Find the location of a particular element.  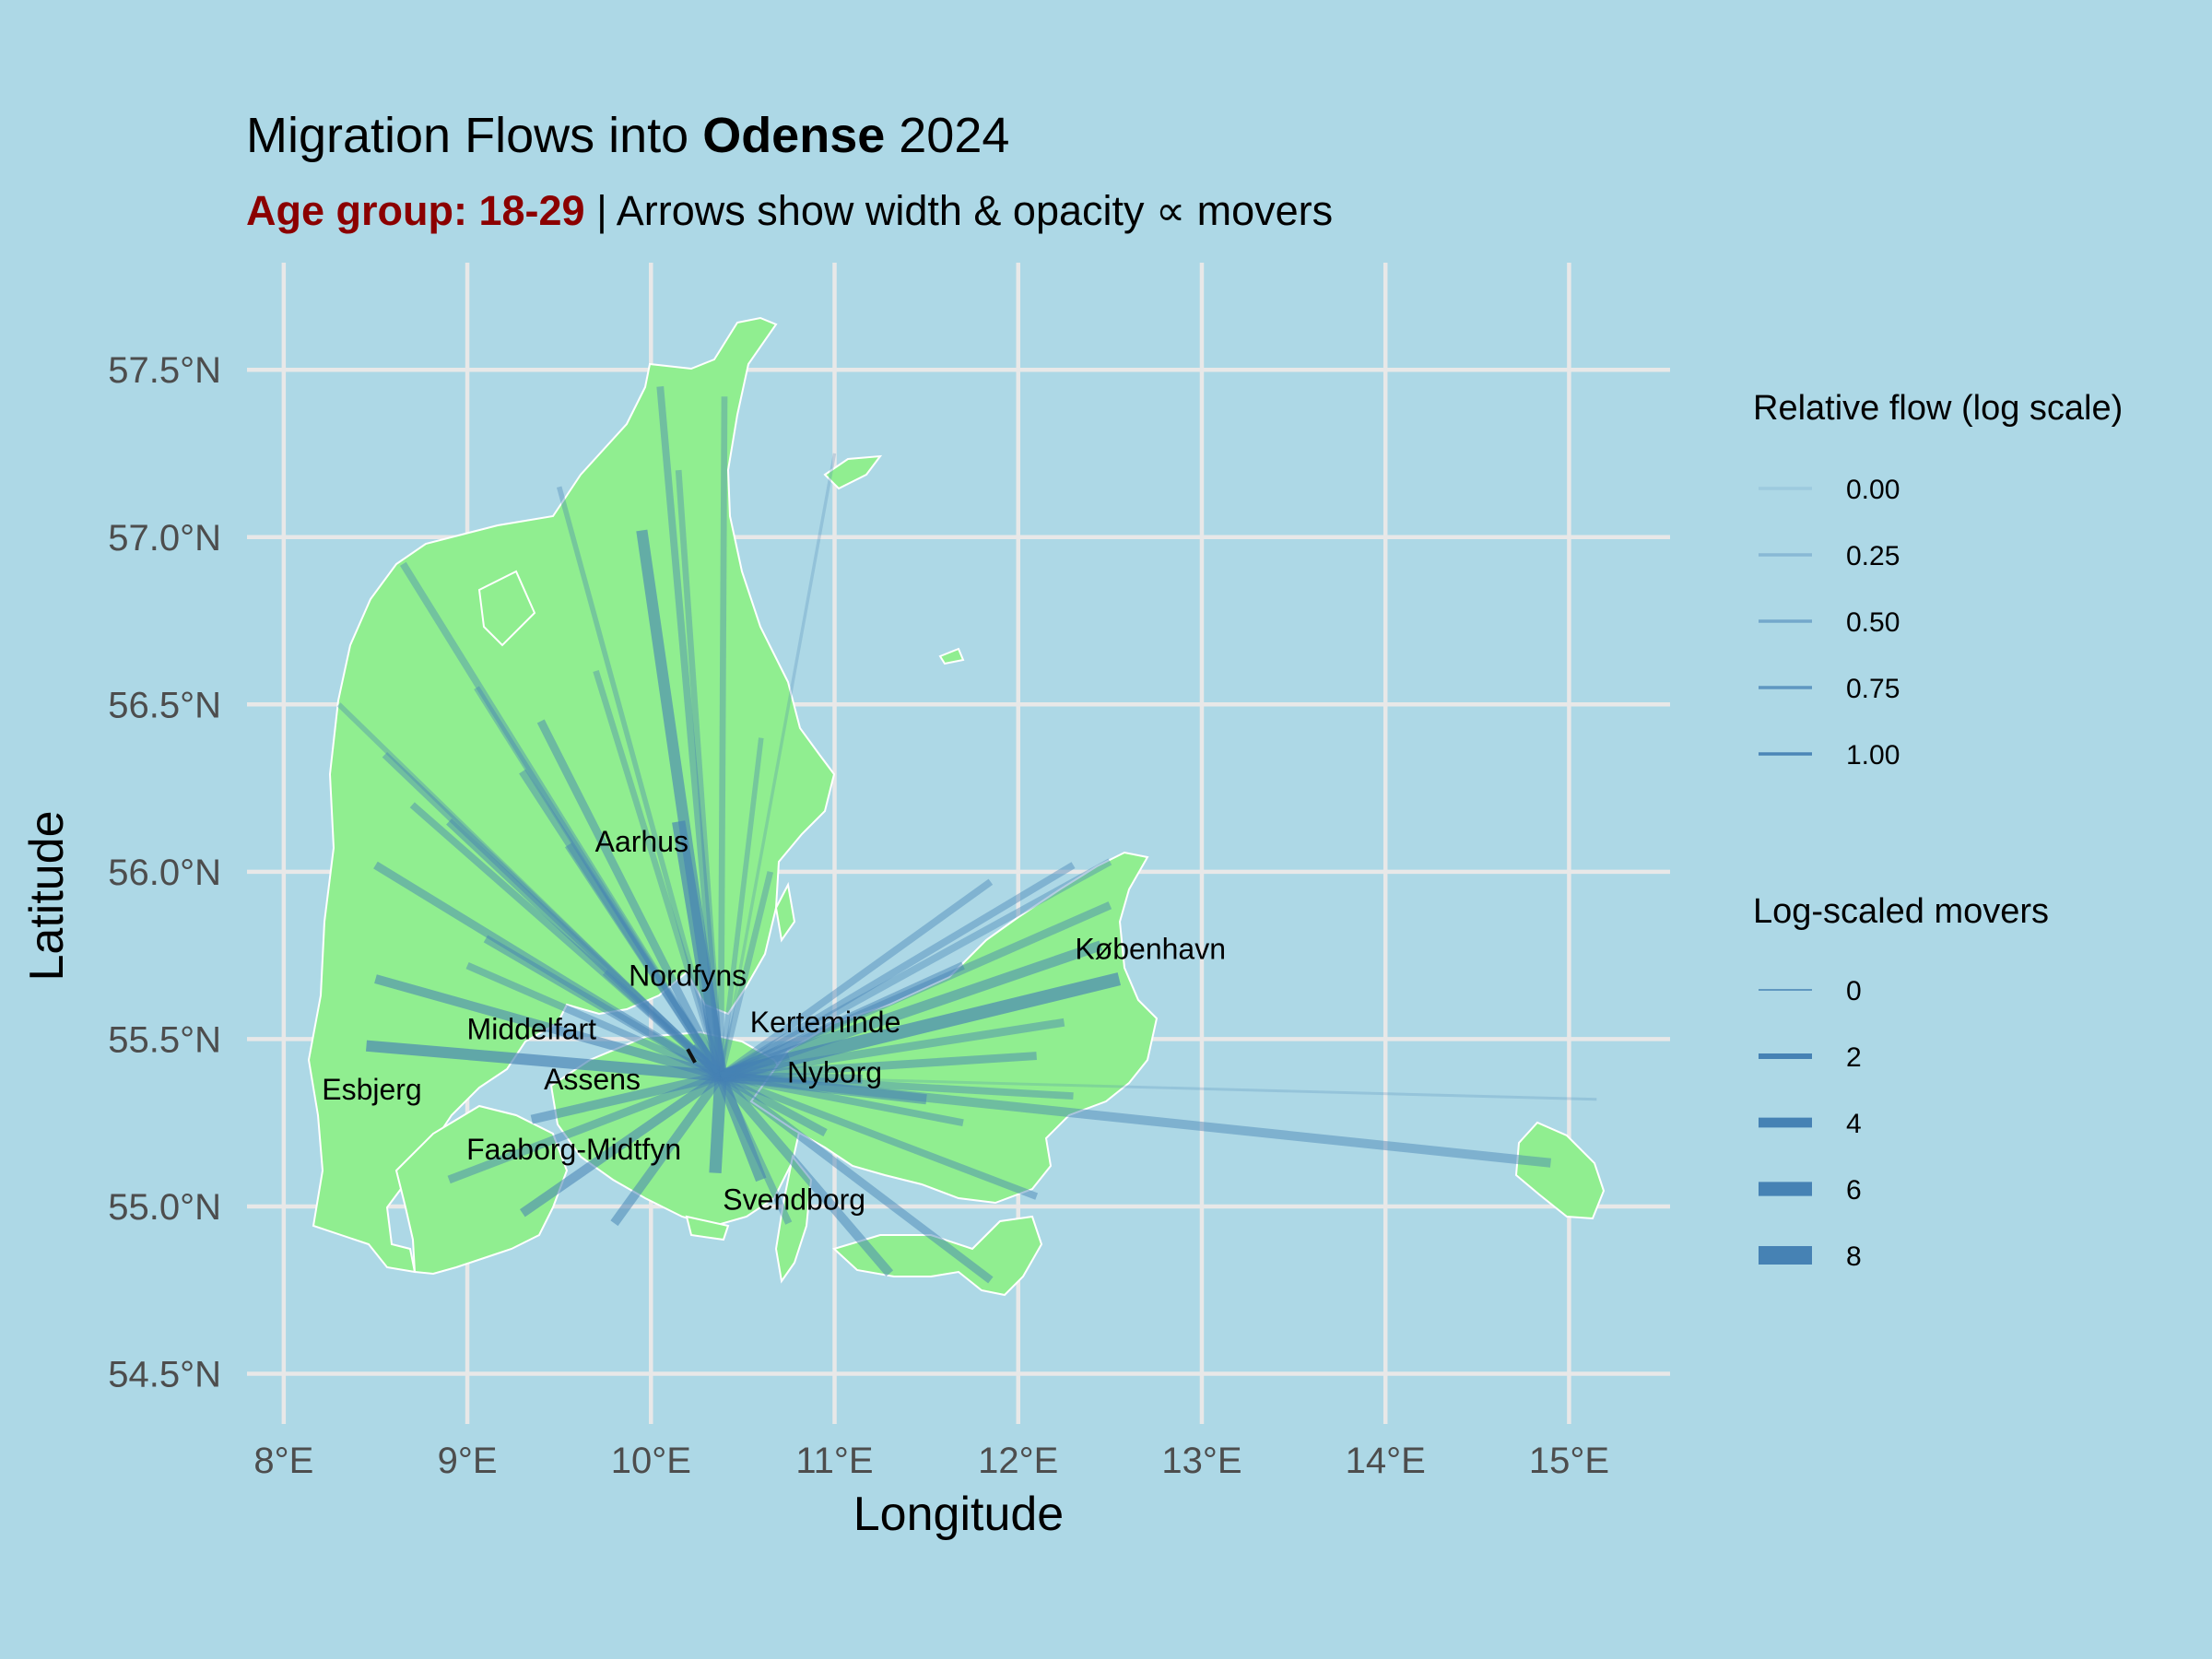

x-tick-label: 15°E is located at coordinates (1569, 1461).